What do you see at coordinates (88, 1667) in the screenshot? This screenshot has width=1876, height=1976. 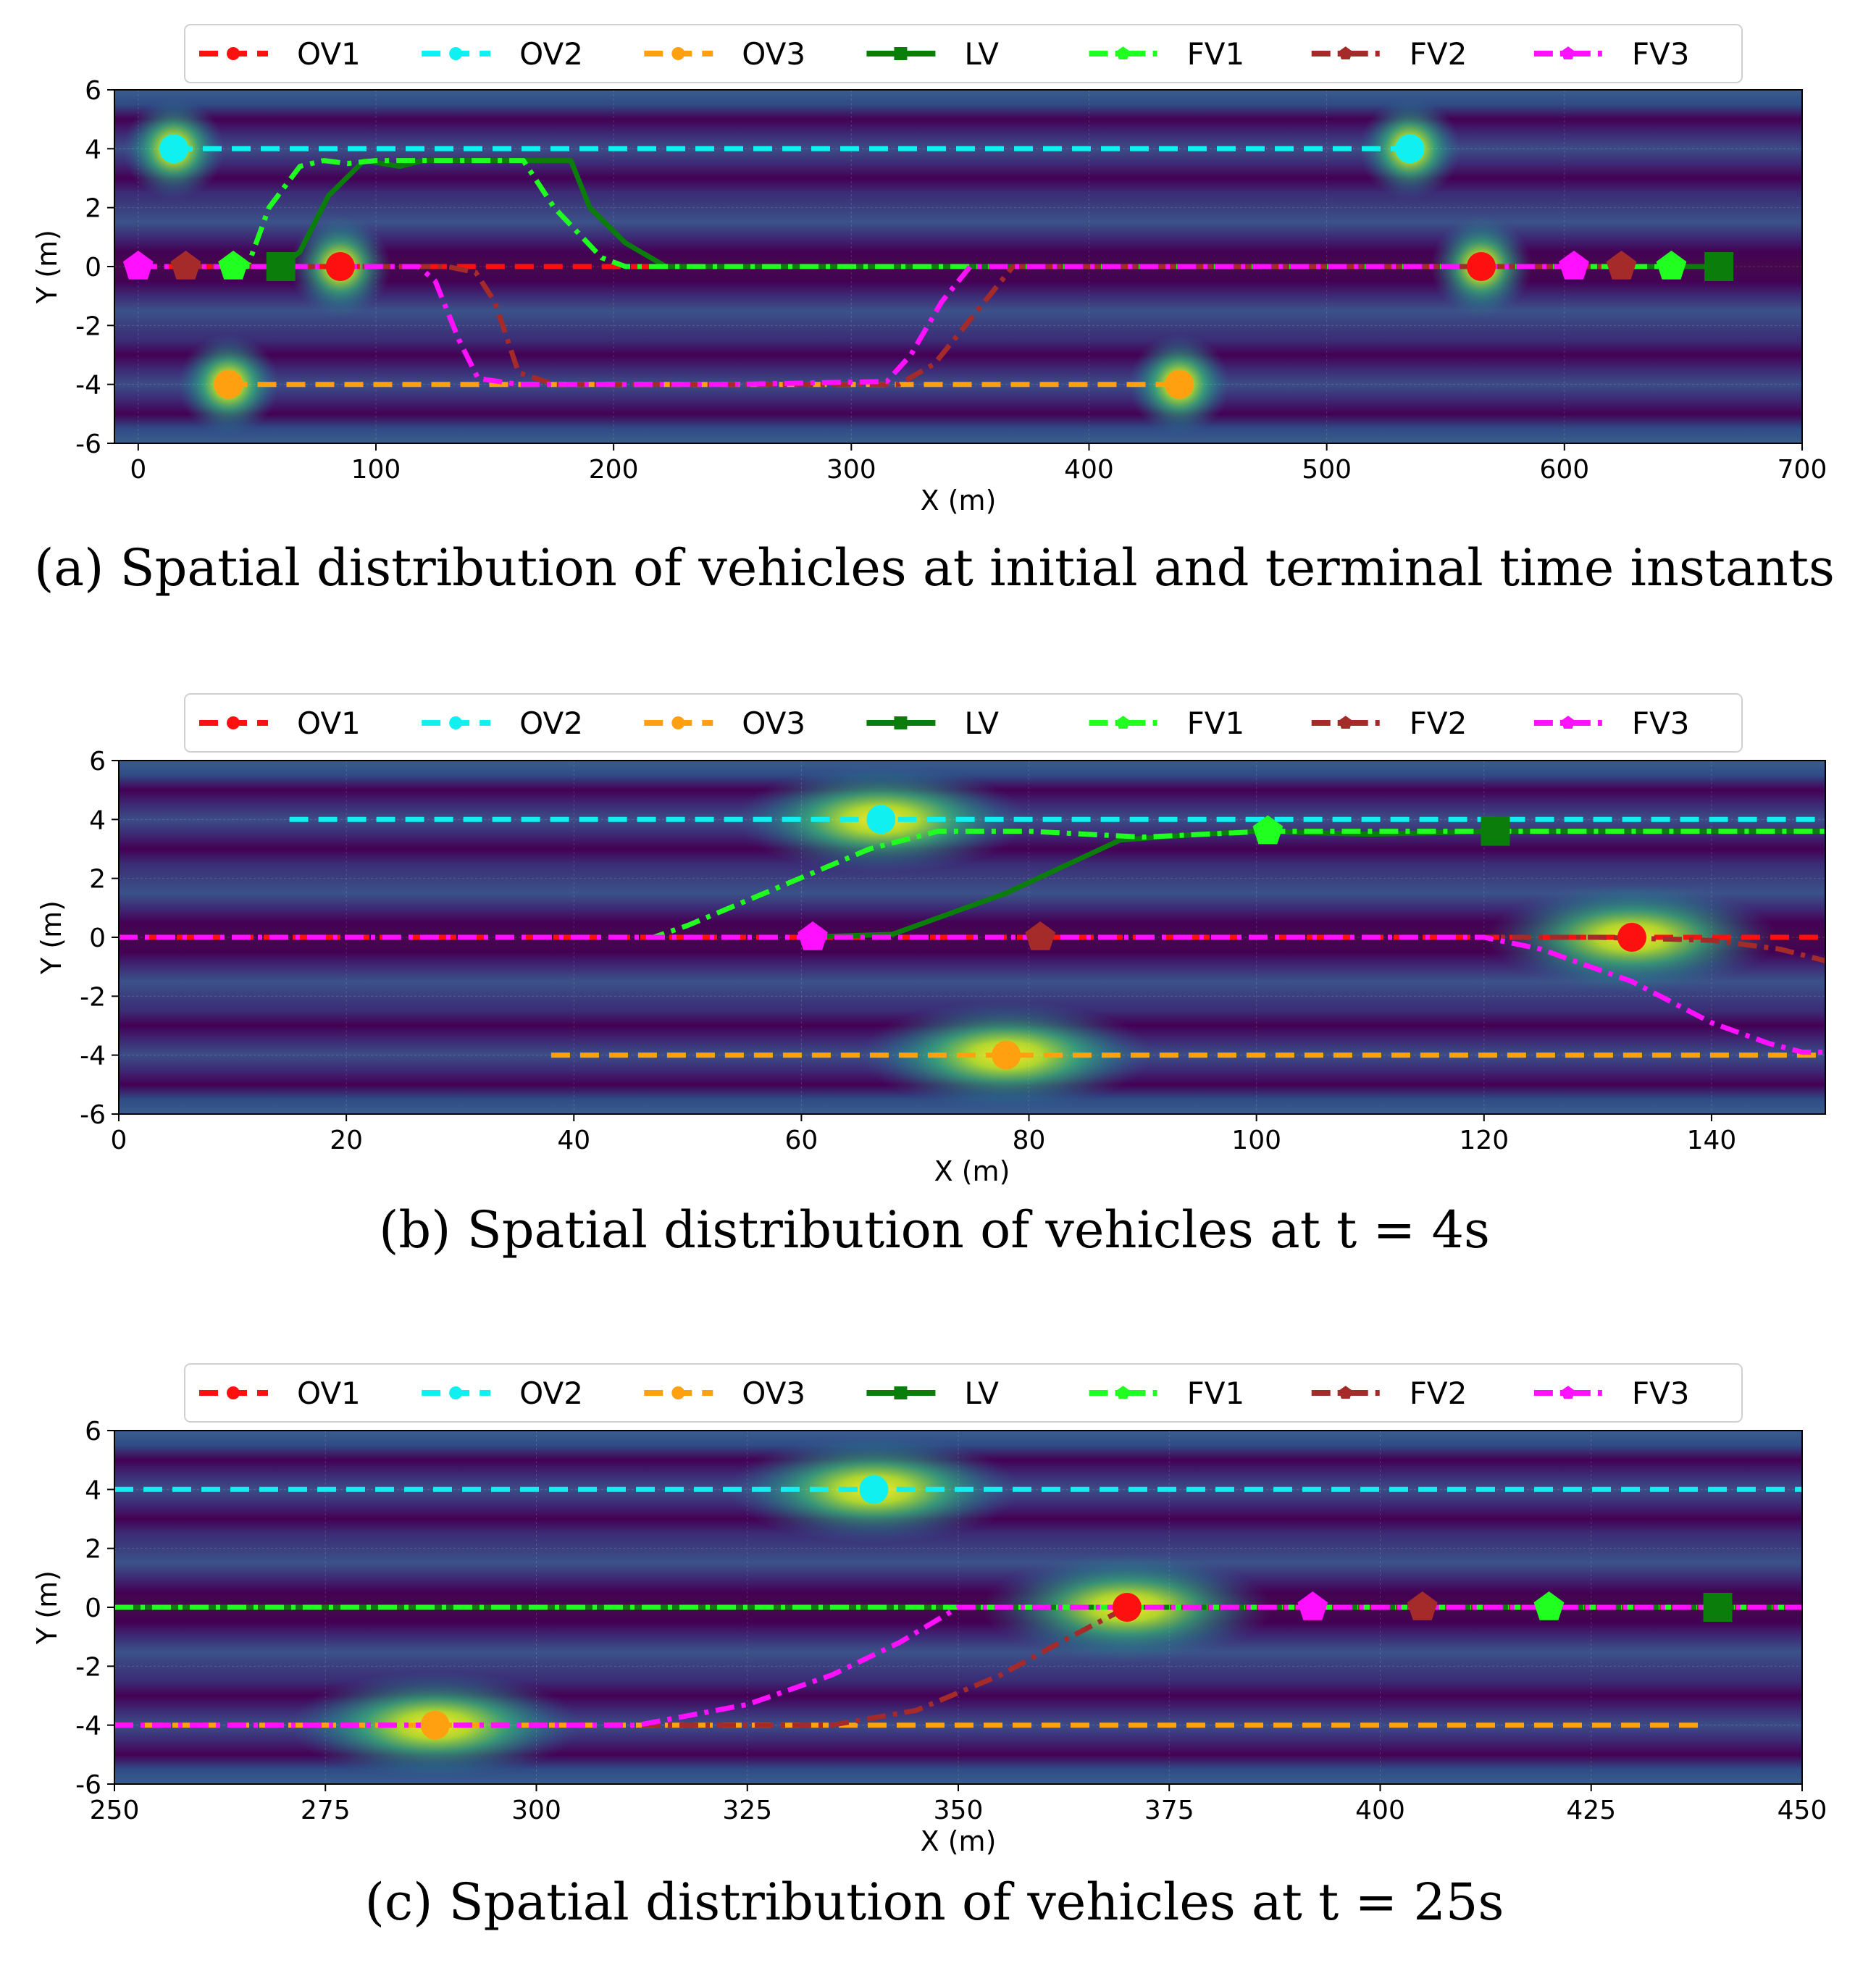 I see `y-tick-label: -2` at bounding box center [88, 1667].